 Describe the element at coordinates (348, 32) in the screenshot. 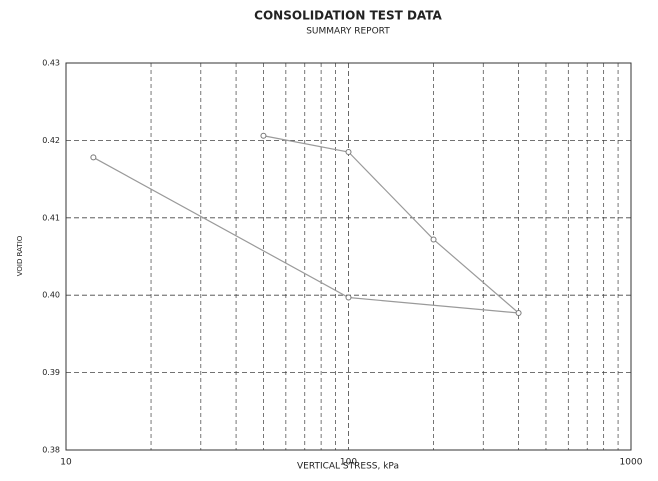

I see `chart-subtitle: SUMMARY REPORT` at that location.